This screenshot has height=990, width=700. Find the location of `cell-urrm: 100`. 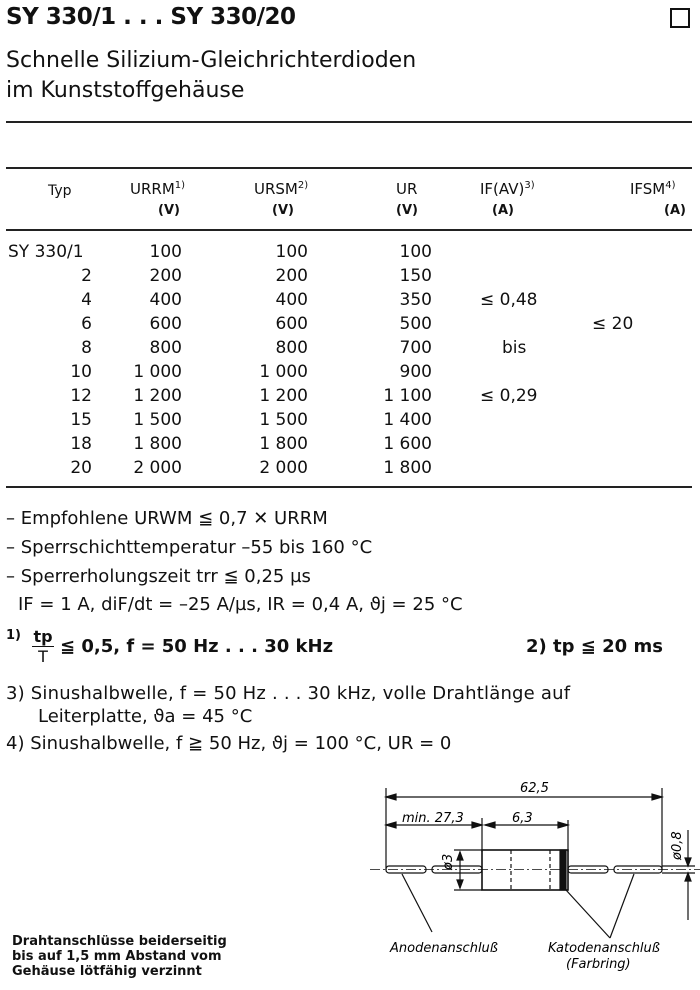

cell-urrm: 100 is located at coordinates (165, 252).